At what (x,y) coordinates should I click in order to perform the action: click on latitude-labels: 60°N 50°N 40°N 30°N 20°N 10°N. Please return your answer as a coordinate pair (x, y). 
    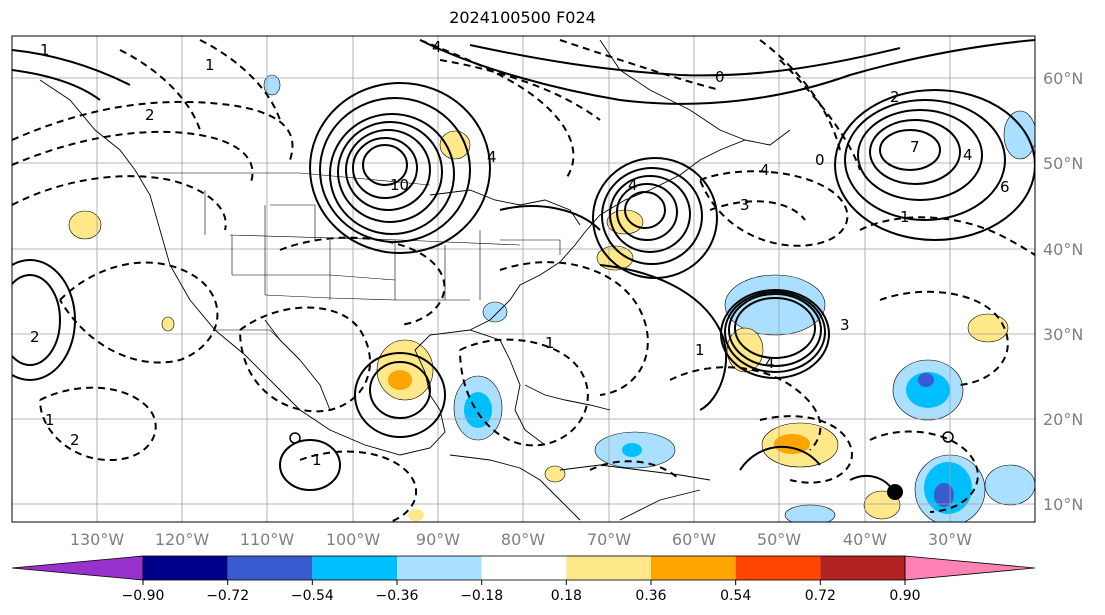
    Looking at the image, I should click on (1063, 291).